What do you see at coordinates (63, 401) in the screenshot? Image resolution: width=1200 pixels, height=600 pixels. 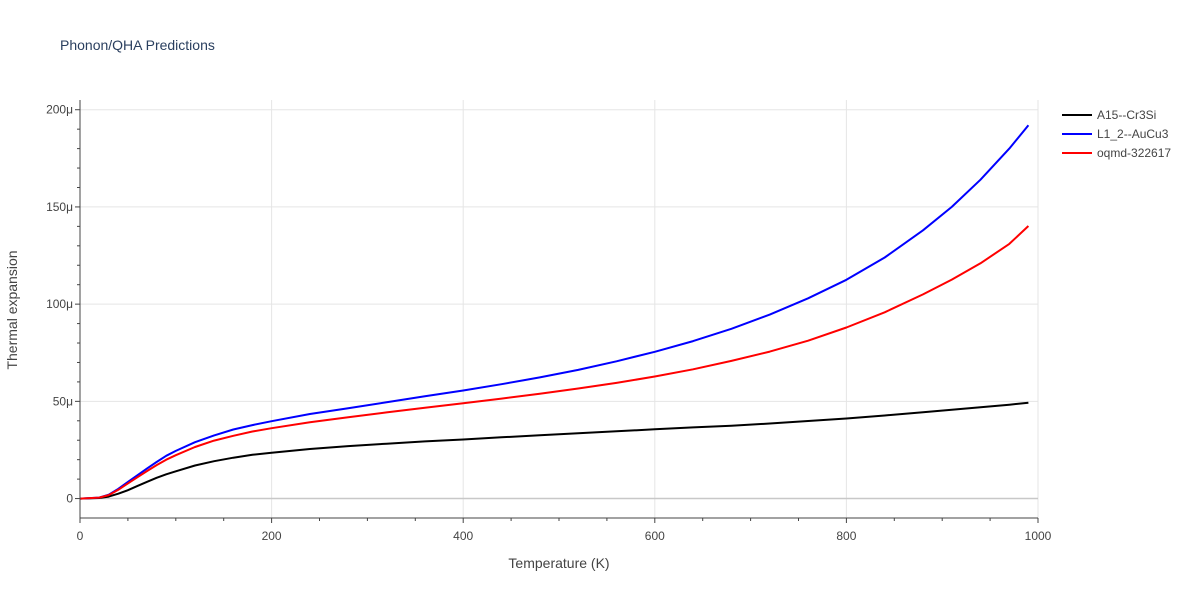 I see `y-tick-label: 50μ` at bounding box center [63, 401].